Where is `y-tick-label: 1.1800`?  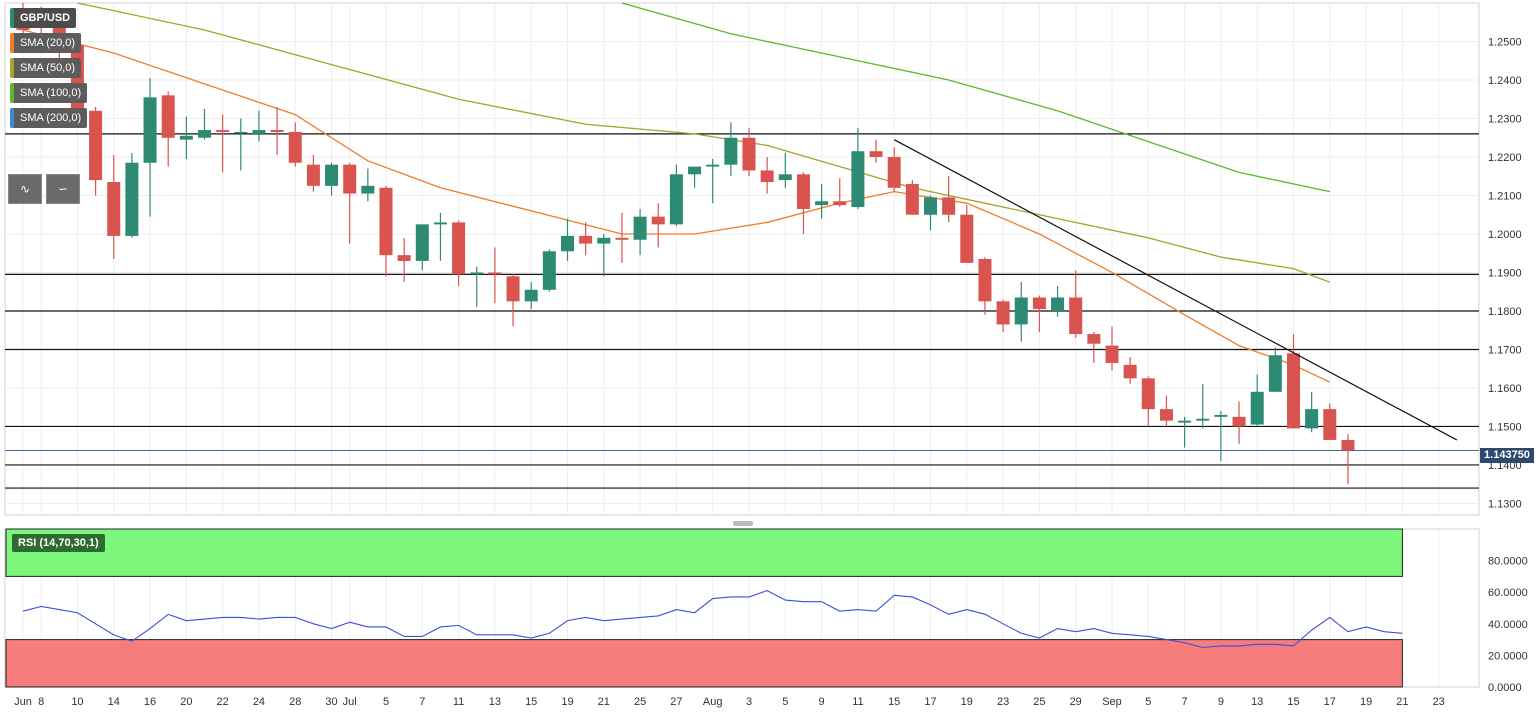
y-tick-label: 1.1800 is located at coordinates (1505, 312).